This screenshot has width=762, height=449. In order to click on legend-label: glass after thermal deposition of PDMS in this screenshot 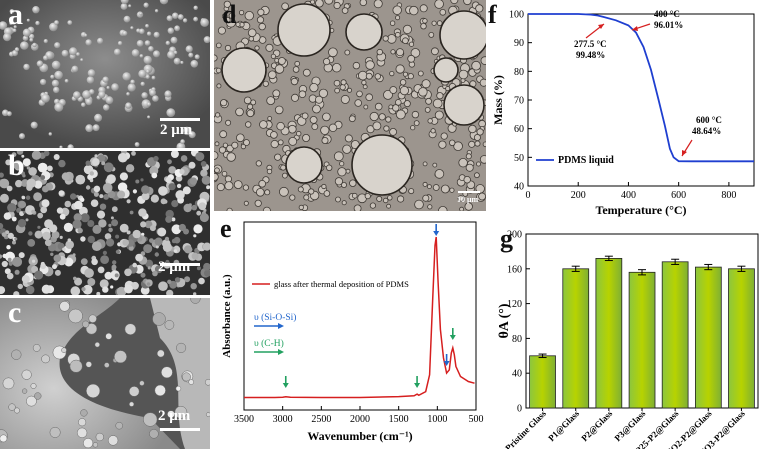, I will do `click(341, 284)`.